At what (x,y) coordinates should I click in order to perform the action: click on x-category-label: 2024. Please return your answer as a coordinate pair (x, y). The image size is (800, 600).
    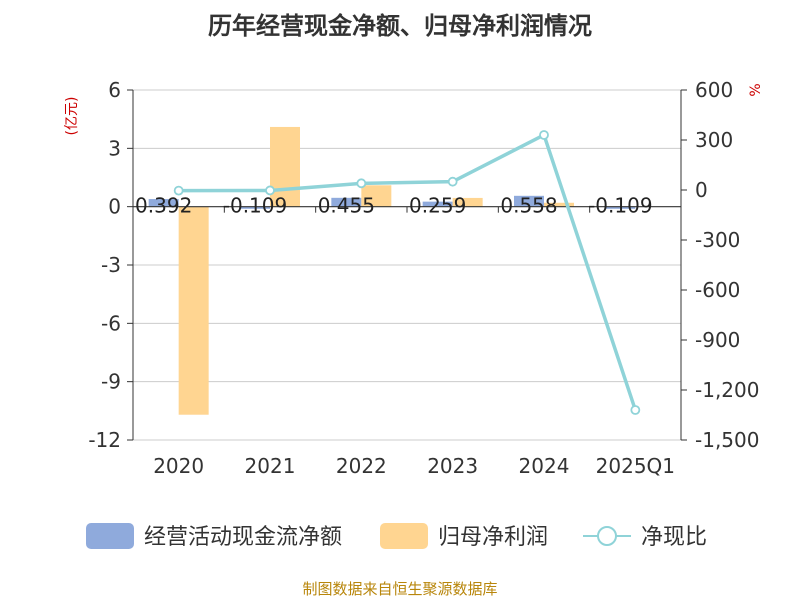
    Looking at the image, I should click on (544, 466).